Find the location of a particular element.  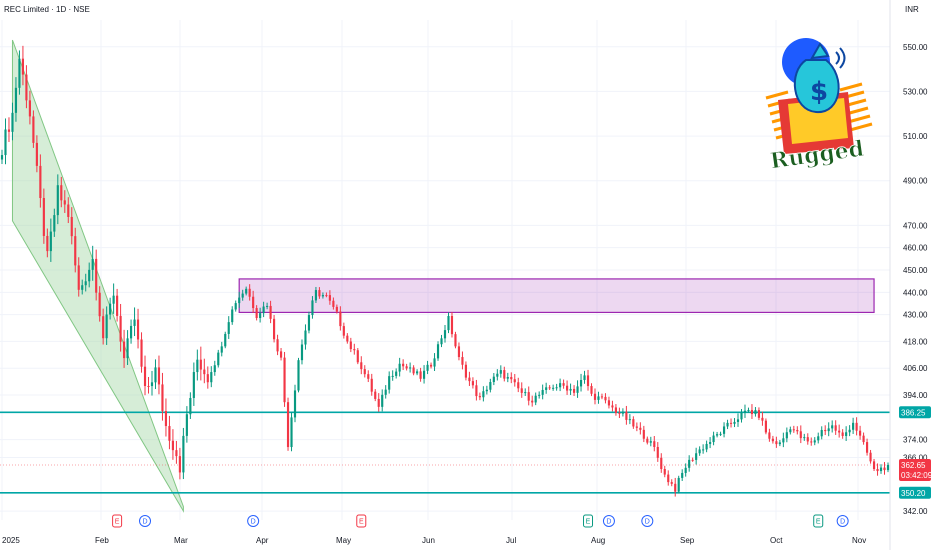

zone-box is located at coordinates (556, 296).